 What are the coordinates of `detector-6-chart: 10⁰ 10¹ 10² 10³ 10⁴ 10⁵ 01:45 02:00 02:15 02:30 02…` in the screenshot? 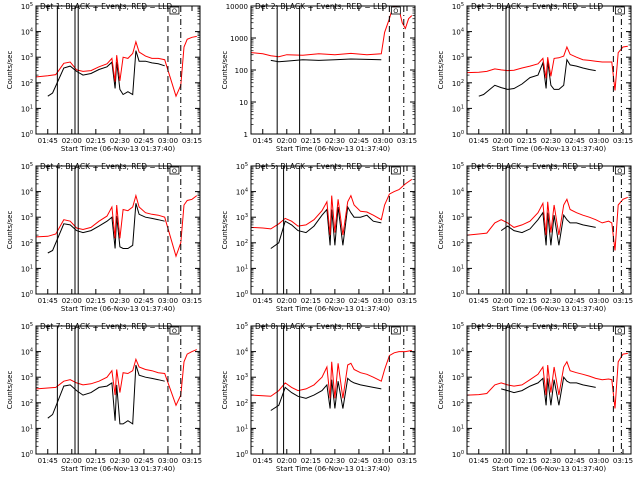 It's located at (535, 237).